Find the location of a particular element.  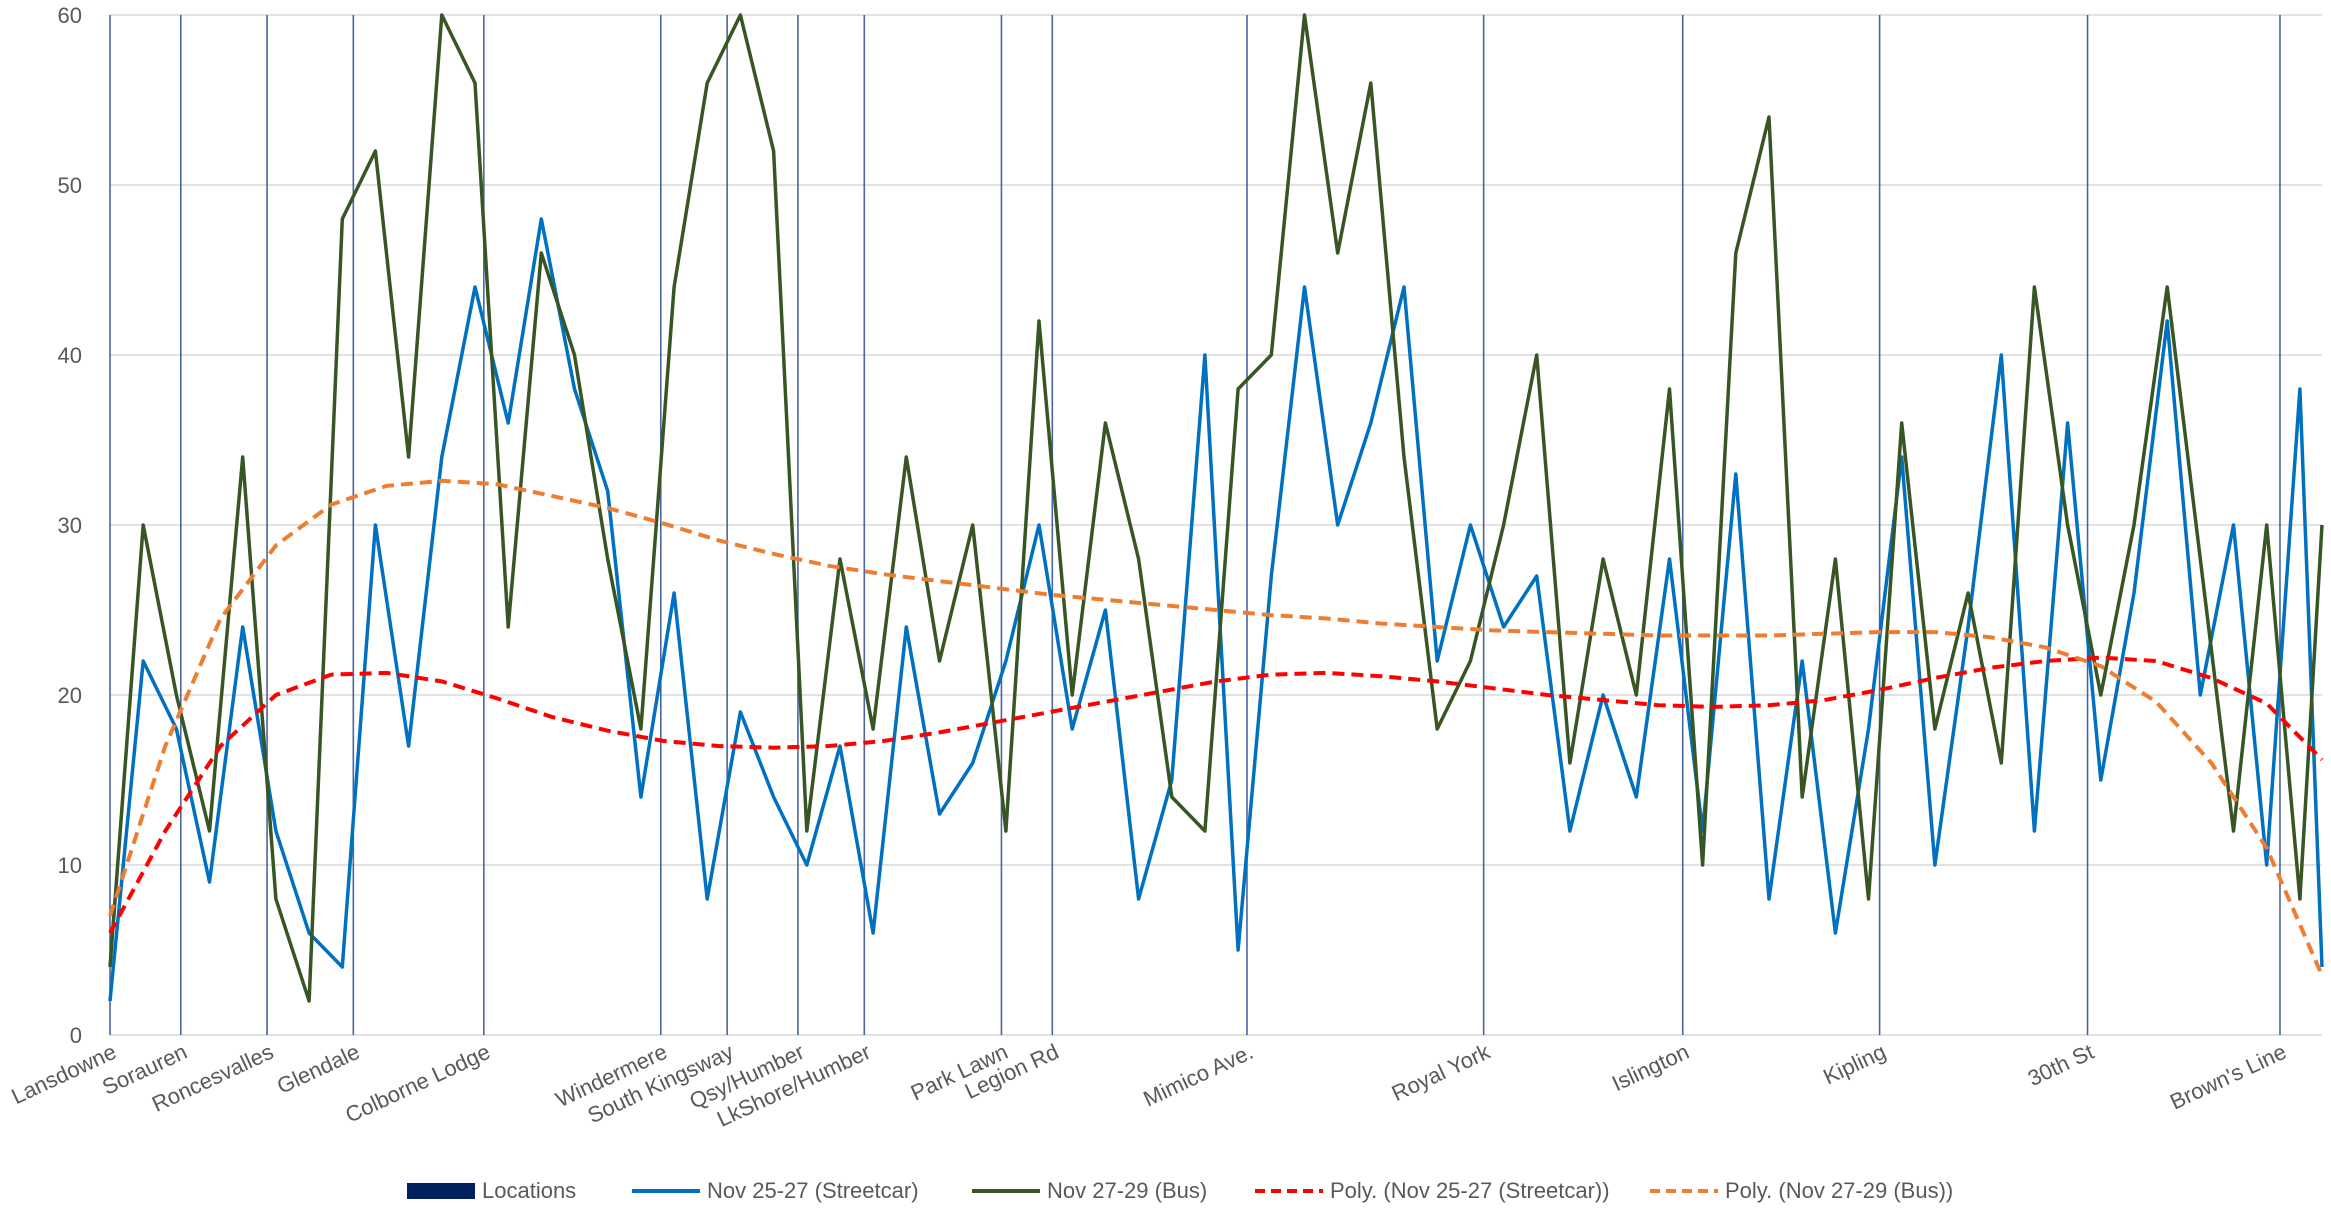

x-tick-label: Mimico Ave. is located at coordinates (1198, 1075).